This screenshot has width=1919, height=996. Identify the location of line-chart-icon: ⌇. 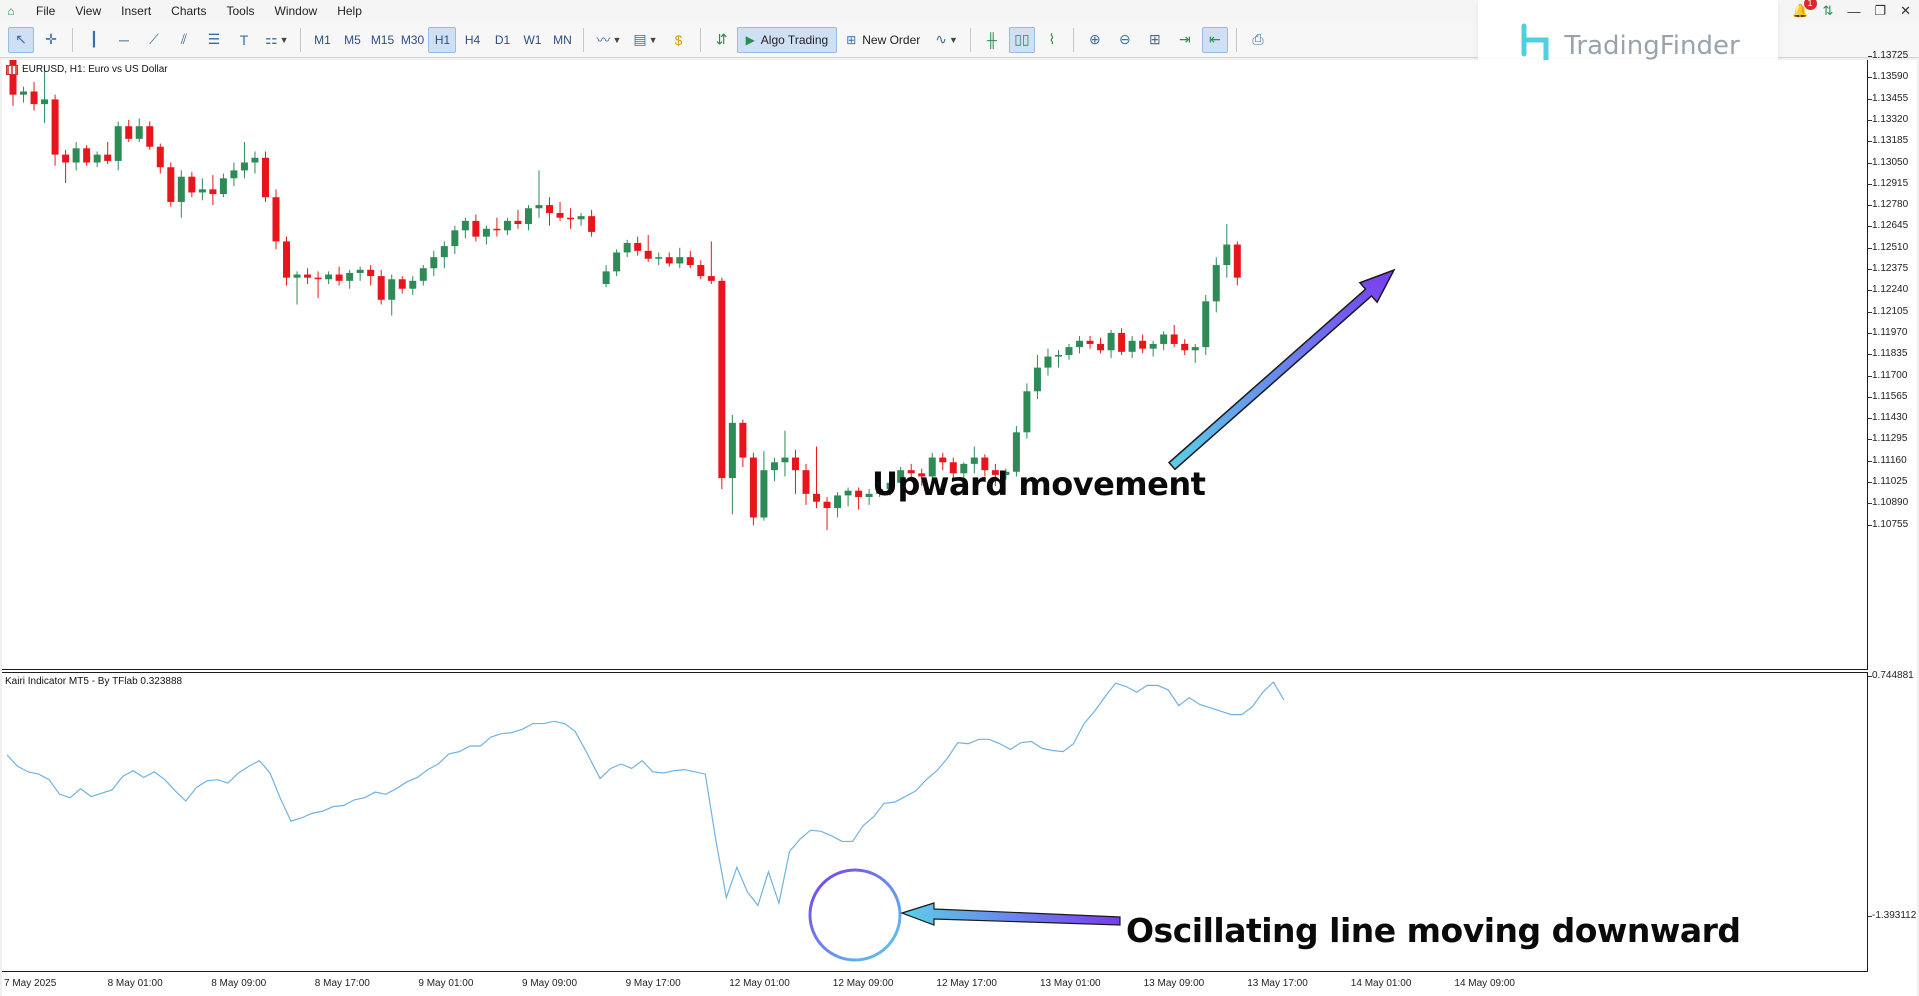
(1052, 39).